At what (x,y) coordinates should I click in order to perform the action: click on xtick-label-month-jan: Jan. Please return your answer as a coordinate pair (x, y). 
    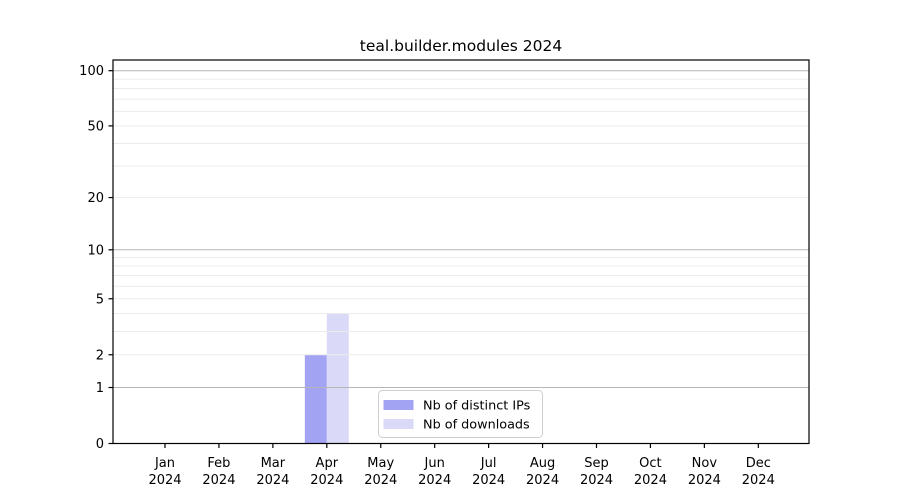
    Looking at the image, I should click on (164, 463).